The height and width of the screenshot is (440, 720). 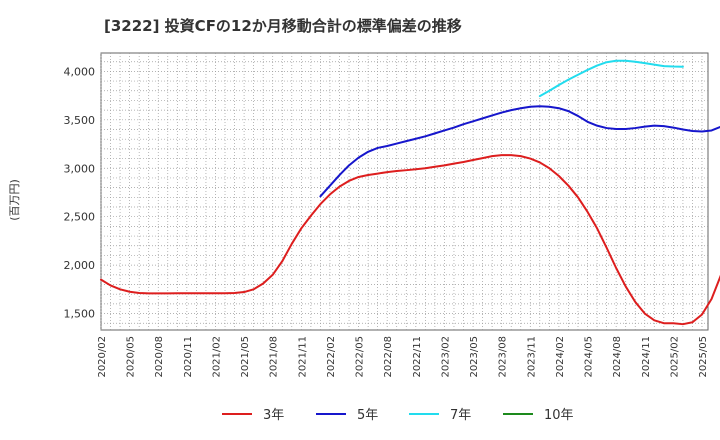 What do you see at coordinates (274, 357) in the screenshot?
I see `x-tick-label: 2021/08` at bounding box center [274, 357].